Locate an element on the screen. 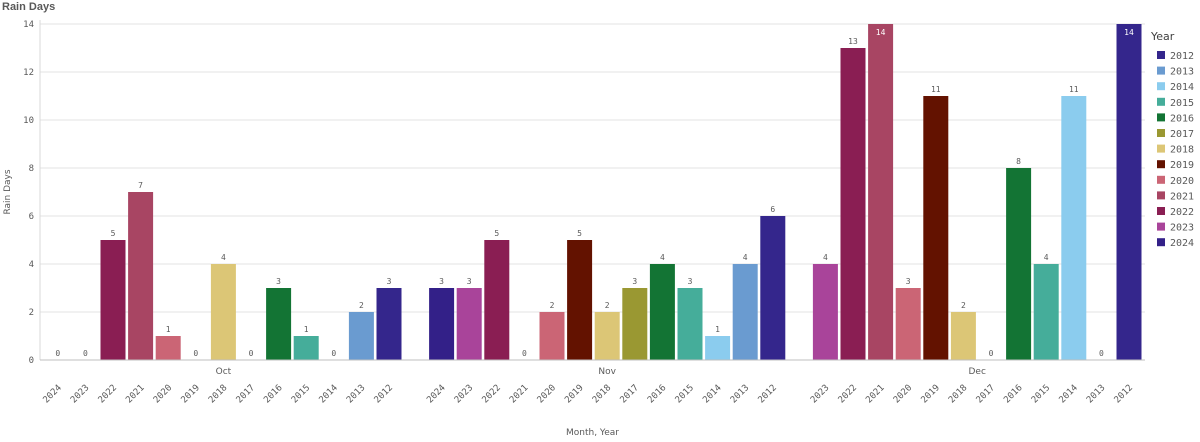 This screenshot has height=442, width=1200. bar-dec-2015 is located at coordinates (1046, 312).